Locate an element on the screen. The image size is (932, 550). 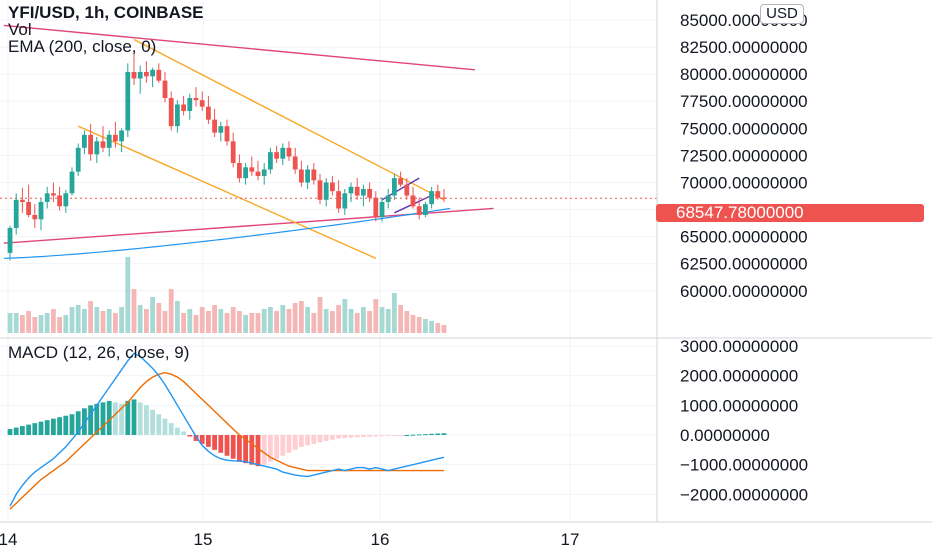
currency-button: USD is located at coordinates (782, 14).